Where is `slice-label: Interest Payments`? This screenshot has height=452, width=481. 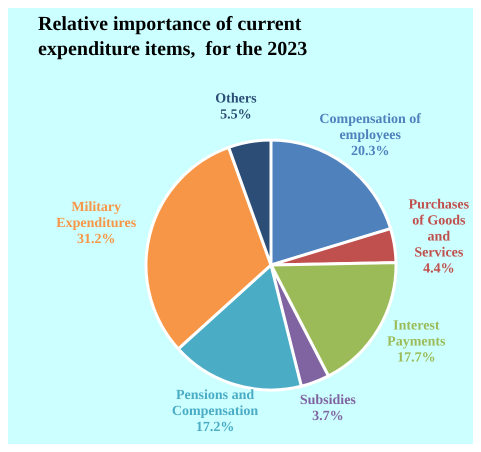 slice-label: Interest Payments is located at coordinates (416, 334).